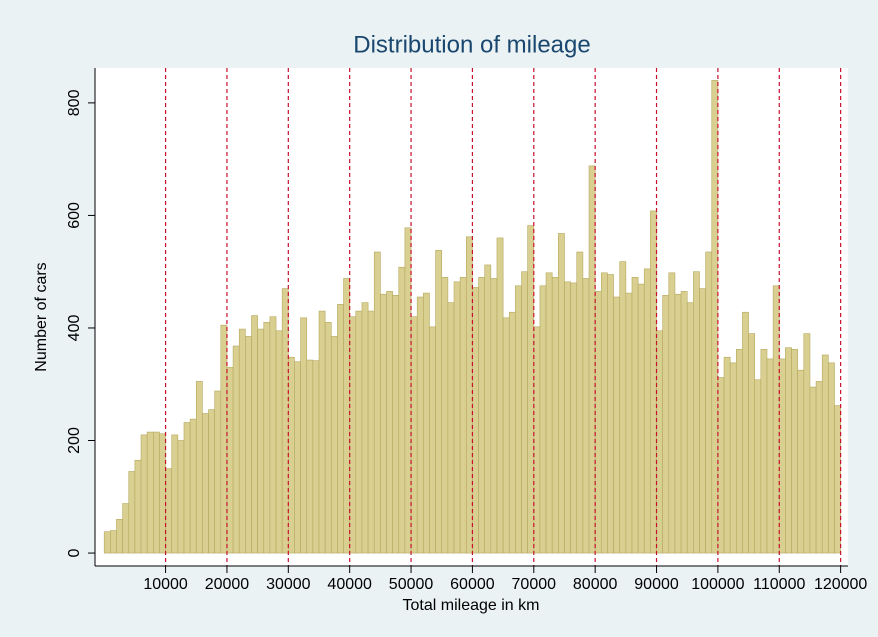 Image resolution: width=878 pixels, height=637 pixels. What do you see at coordinates (74, 215) in the screenshot?
I see `y-tick-label: 600` at bounding box center [74, 215].